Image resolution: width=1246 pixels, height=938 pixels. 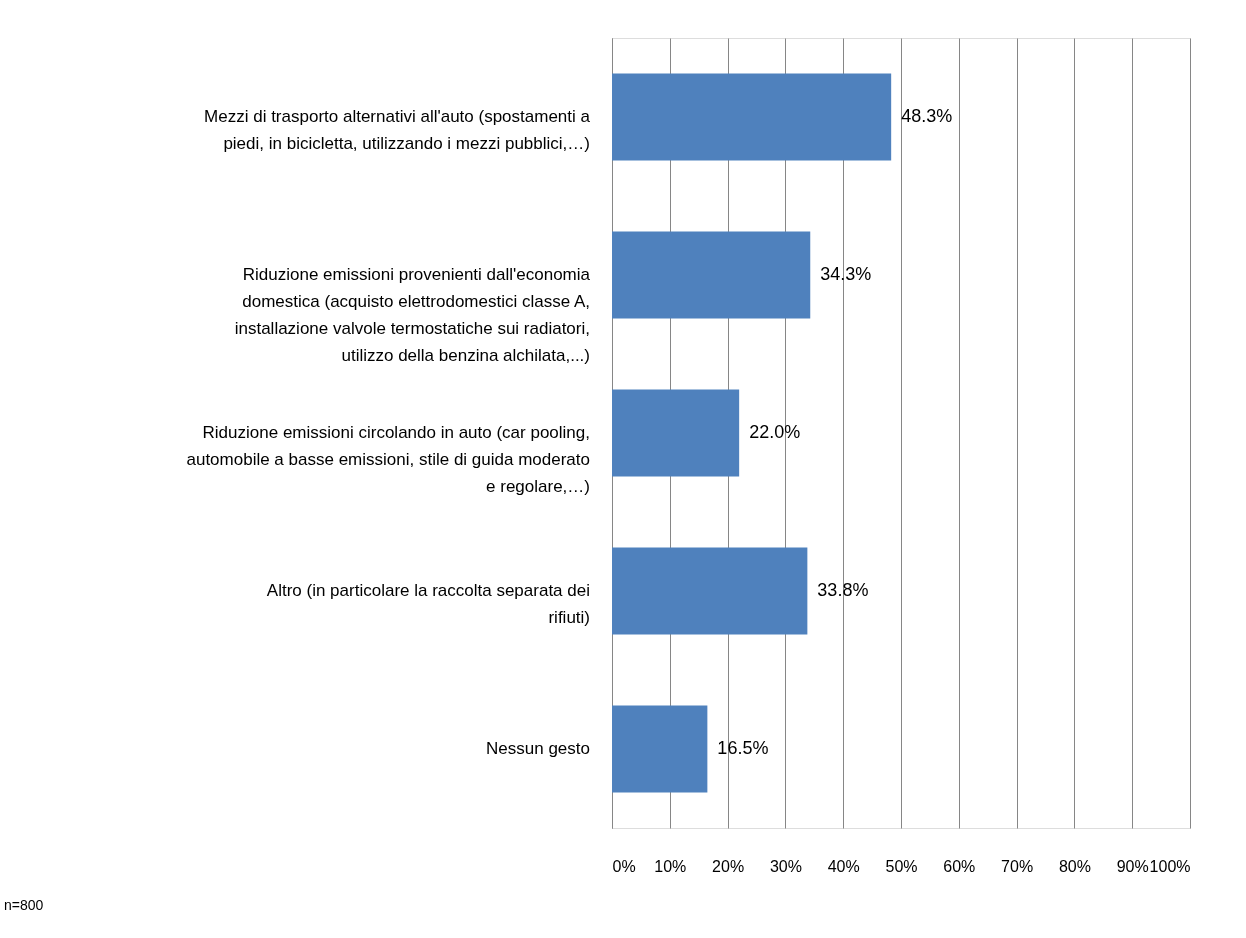 I want to click on data-label: 48.3%, so click(x=927, y=116).